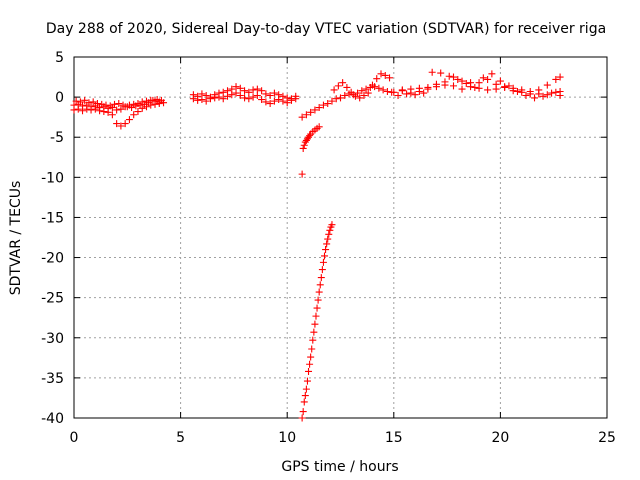 The image size is (640, 480). I want to click on y-tick-label: -20, so click(52, 259).